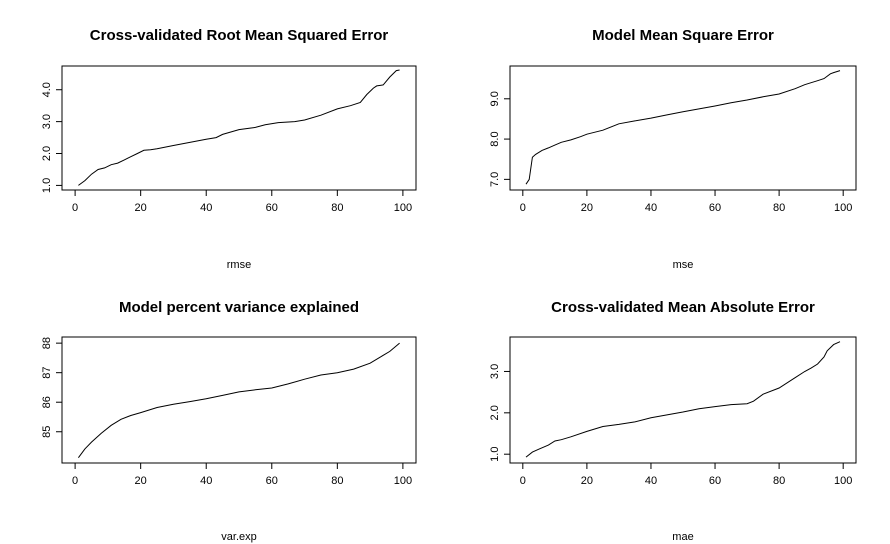 This screenshot has width=890, height=544. Describe the element at coordinates (682, 537) in the screenshot. I see `x-axis-label: mae` at that location.